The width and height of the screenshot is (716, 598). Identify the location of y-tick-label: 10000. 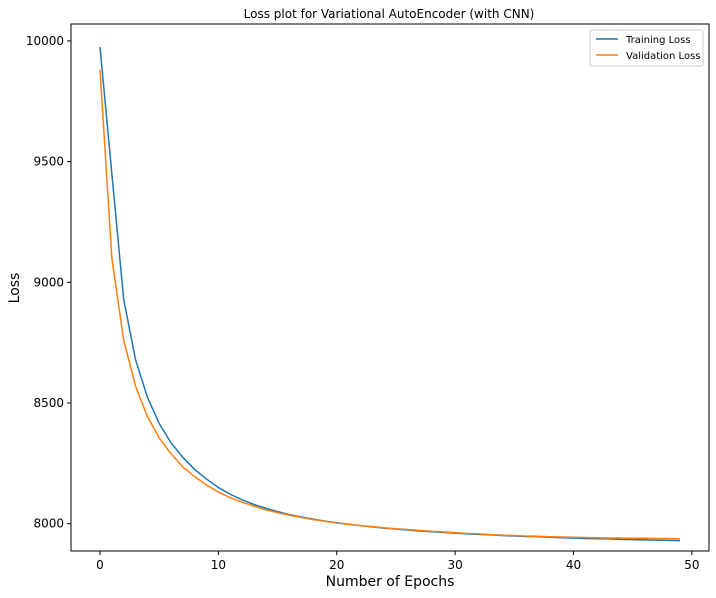
(45, 41).